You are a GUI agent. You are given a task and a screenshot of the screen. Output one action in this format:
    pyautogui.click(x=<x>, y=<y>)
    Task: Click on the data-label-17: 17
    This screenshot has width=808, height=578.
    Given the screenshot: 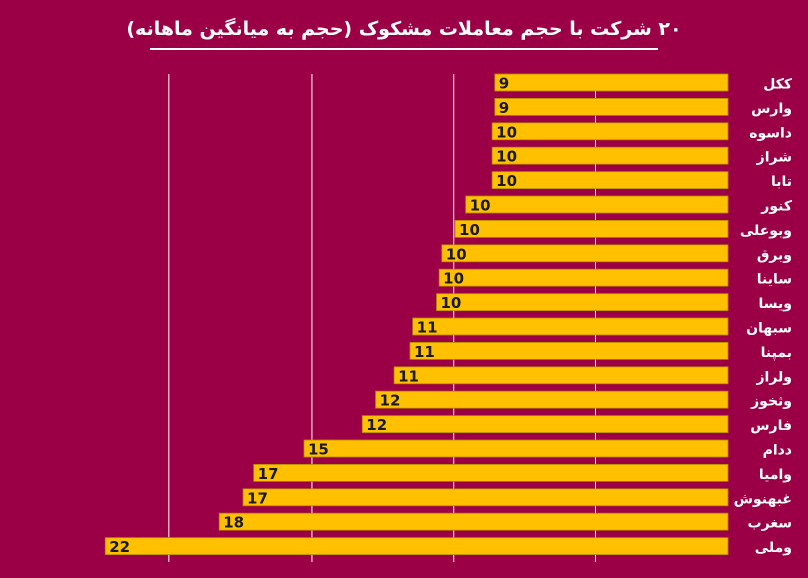 What is the action you would take?
    pyautogui.click(x=268, y=474)
    